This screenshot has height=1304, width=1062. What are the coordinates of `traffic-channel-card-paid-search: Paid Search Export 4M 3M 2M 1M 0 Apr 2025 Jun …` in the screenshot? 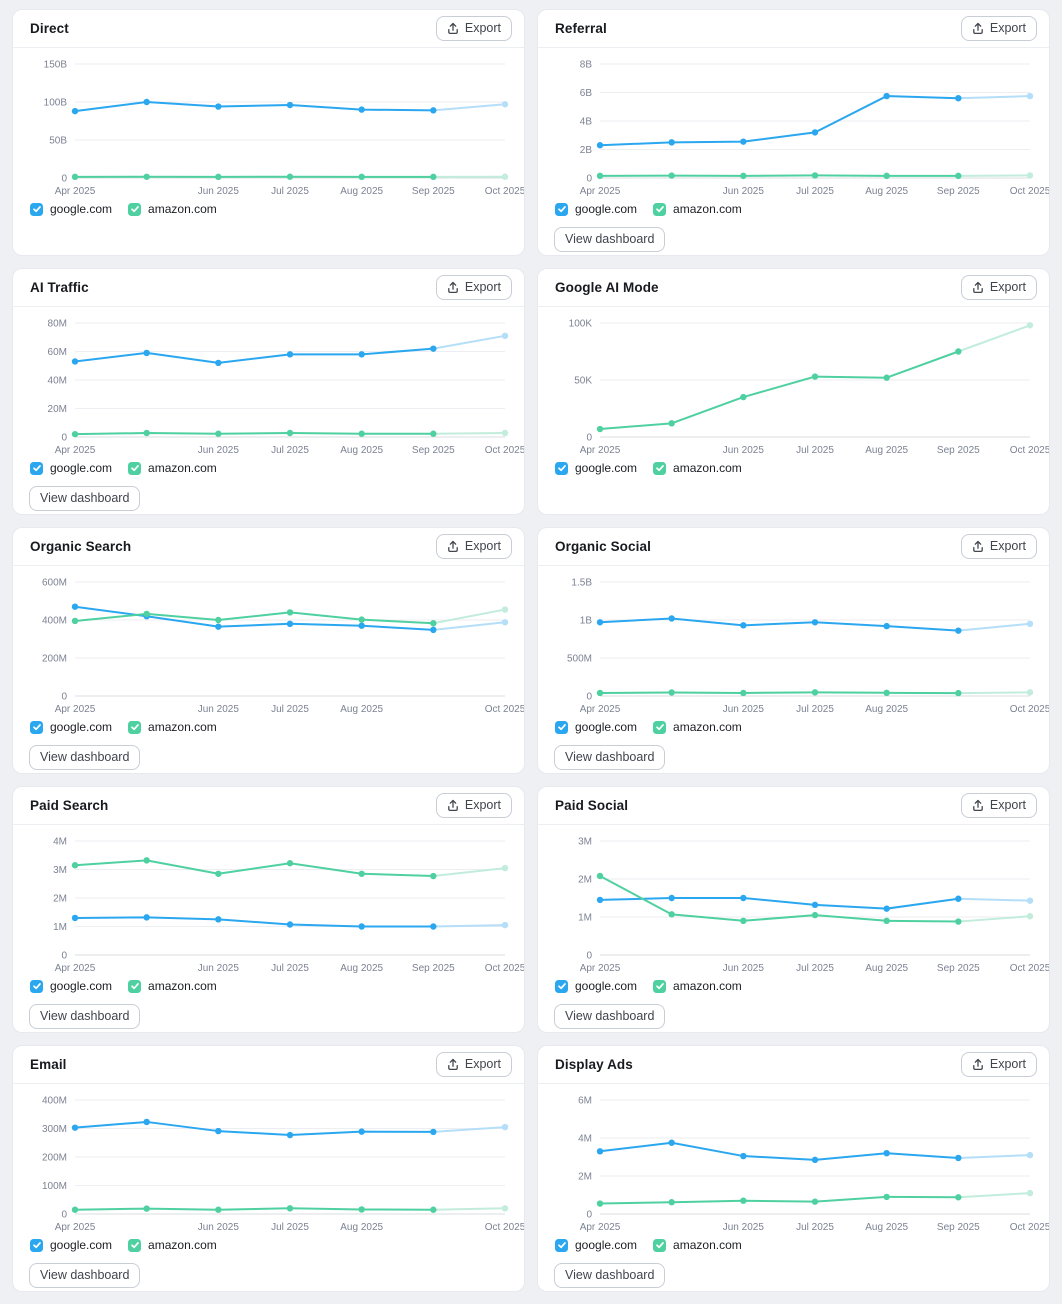 It's located at (268, 909).